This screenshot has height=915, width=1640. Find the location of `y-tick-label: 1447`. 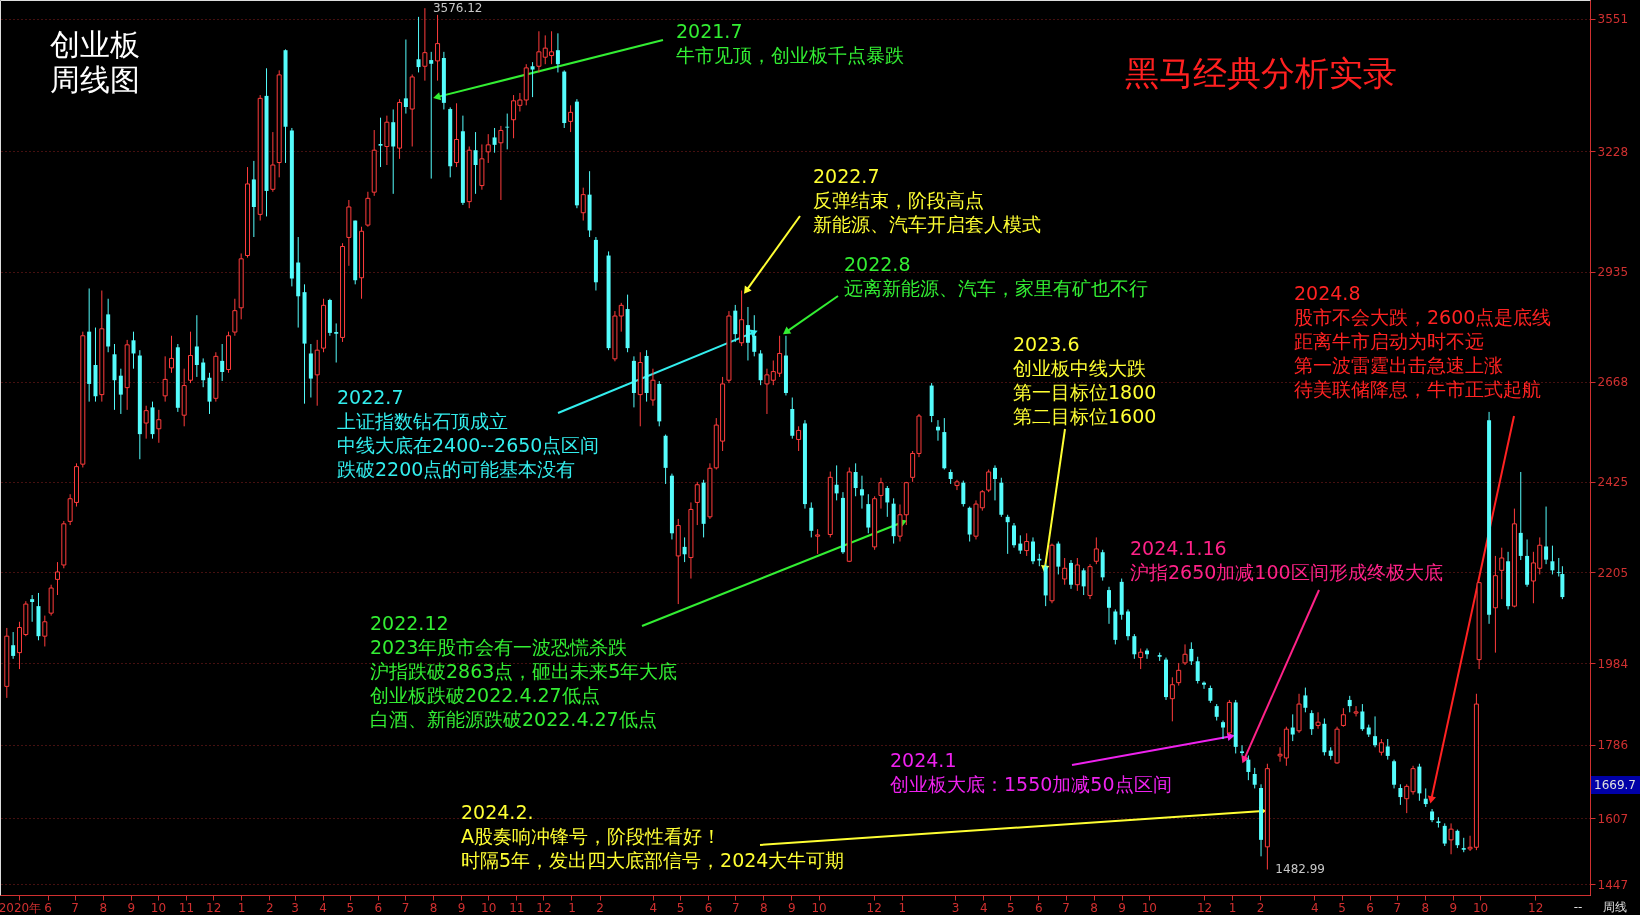

y-tick-label: 1447 is located at coordinates (1613, 884).